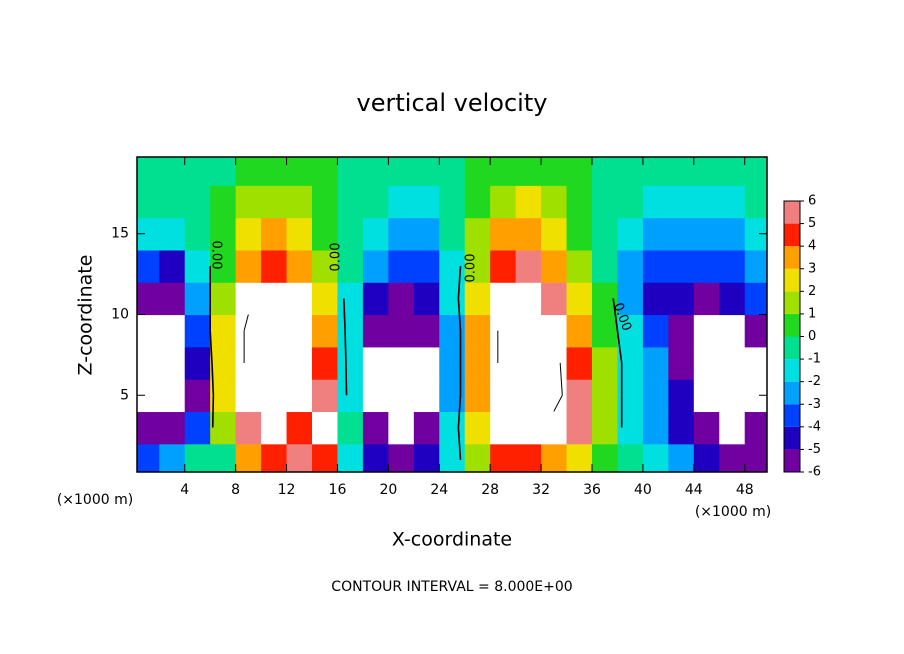  Describe the element at coordinates (124, 395) in the screenshot. I see `y-tick-label: 5` at that location.